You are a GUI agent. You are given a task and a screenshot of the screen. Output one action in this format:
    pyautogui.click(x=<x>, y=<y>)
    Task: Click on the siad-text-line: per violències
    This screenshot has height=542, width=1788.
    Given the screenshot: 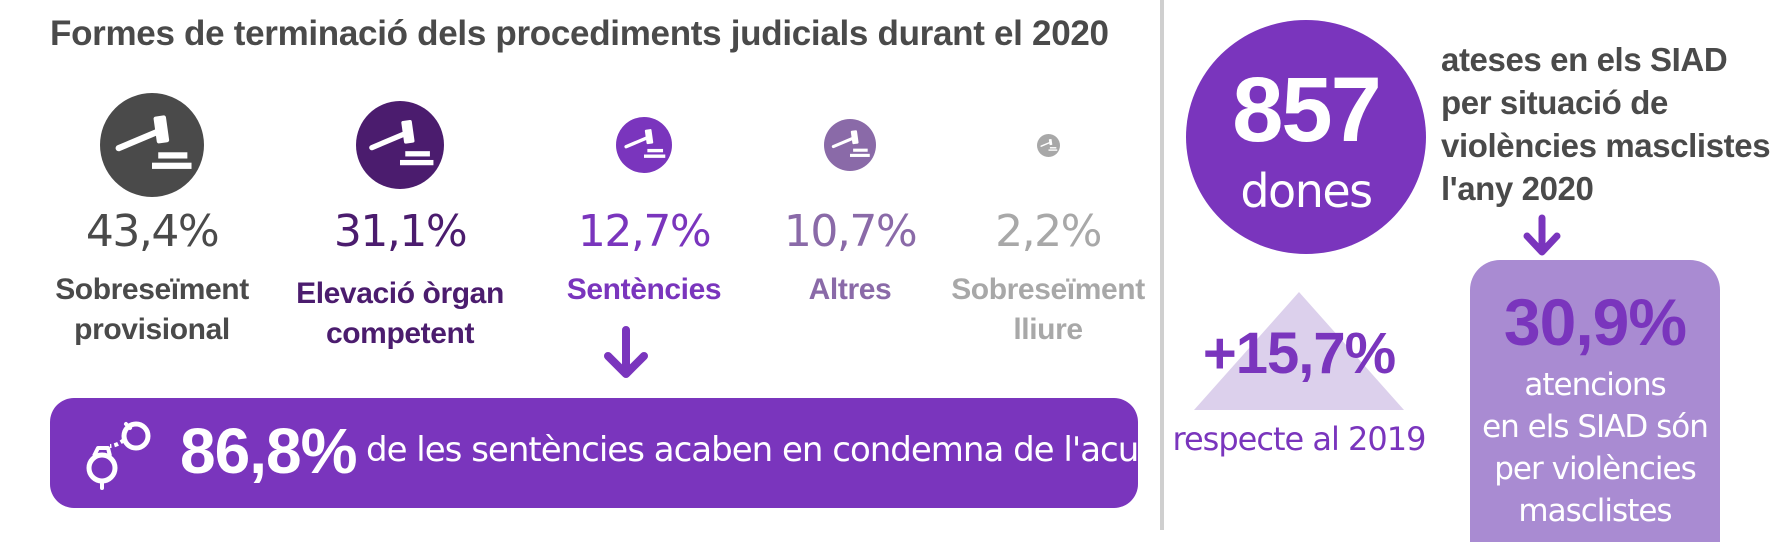 What is the action you would take?
    pyautogui.click(x=1595, y=469)
    